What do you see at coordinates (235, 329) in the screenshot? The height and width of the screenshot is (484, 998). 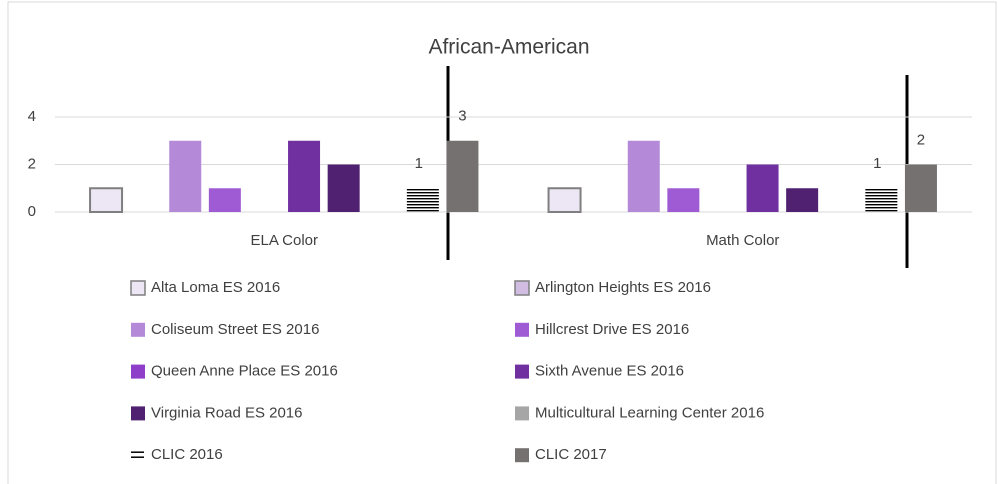 I see `legend-label: Coliseum Street ES 2016` at bounding box center [235, 329].